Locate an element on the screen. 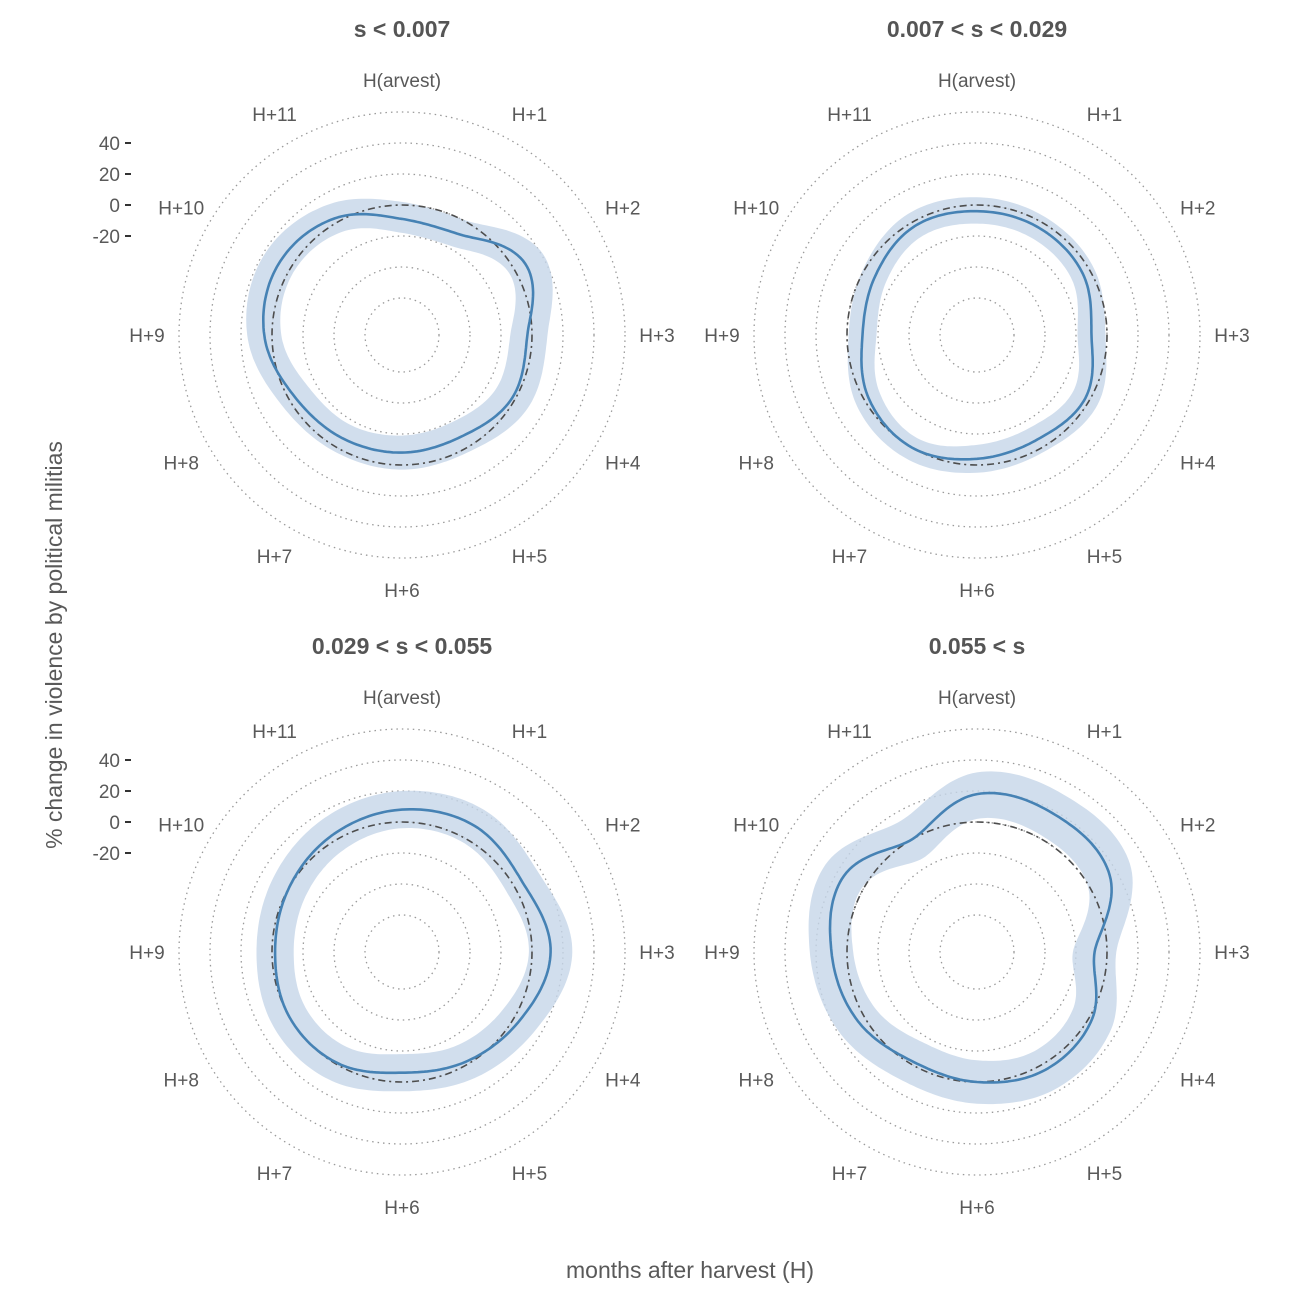 Image resolution: width=1300 pixels, height=1300 pixels. panel-title: s < 0.007 is located at coordinates (402, 29).